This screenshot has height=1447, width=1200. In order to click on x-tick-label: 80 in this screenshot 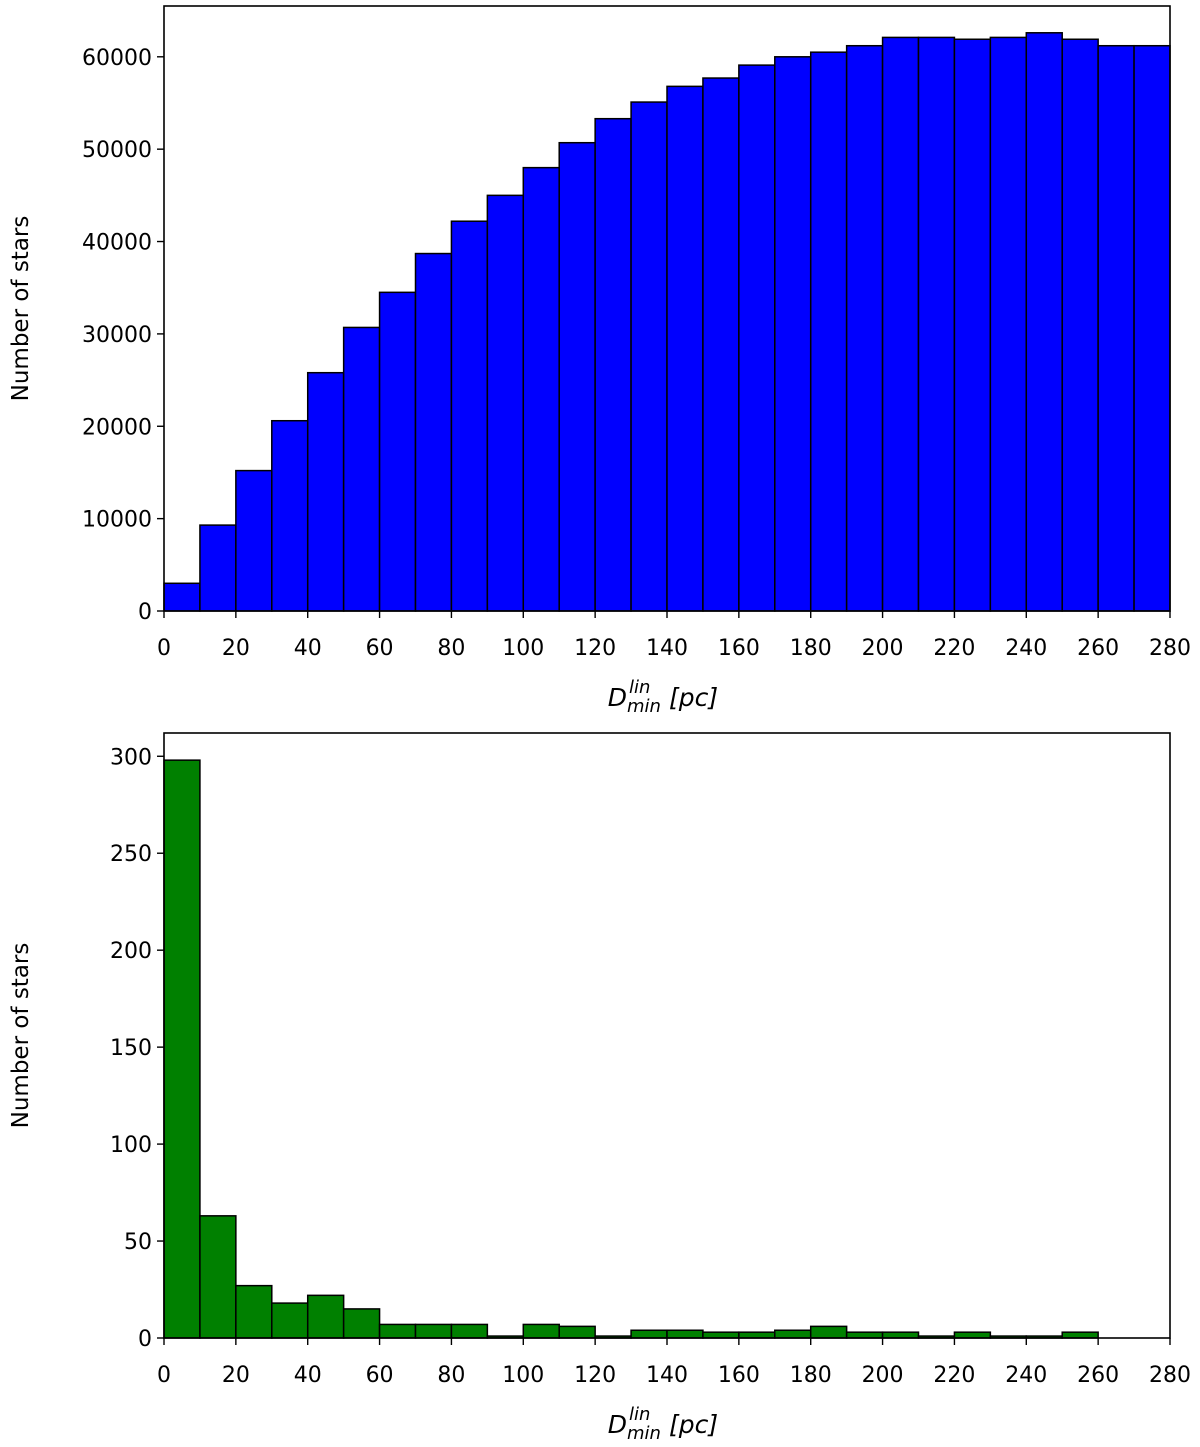, I will do `click(451, 1375)`.